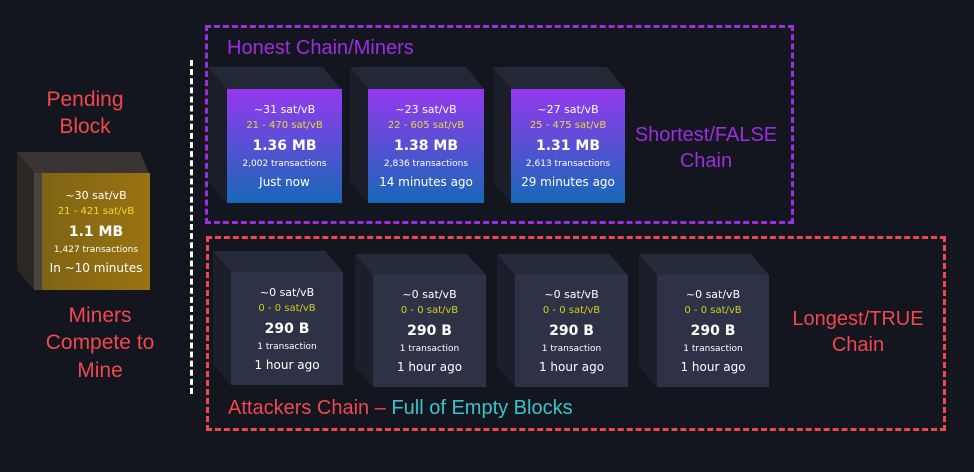 This screenshot has width=974, height=472. Describe the element at coordinates (310, 408) in the screenshot. I see `attackers-title-prefix: Attackers Chain –` at that location.